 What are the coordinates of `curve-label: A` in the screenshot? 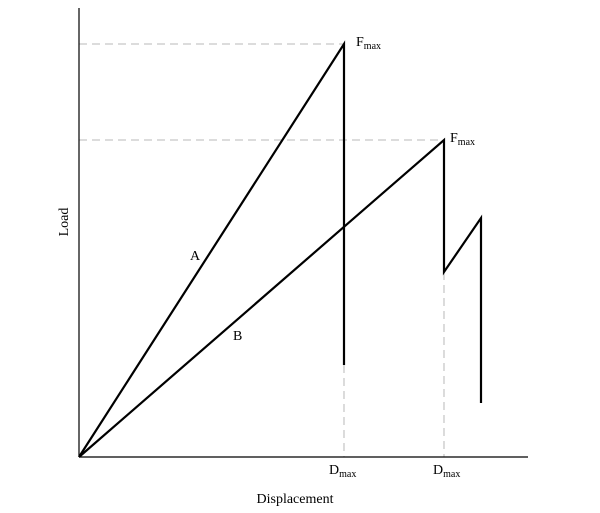 It's located at (195, 256).